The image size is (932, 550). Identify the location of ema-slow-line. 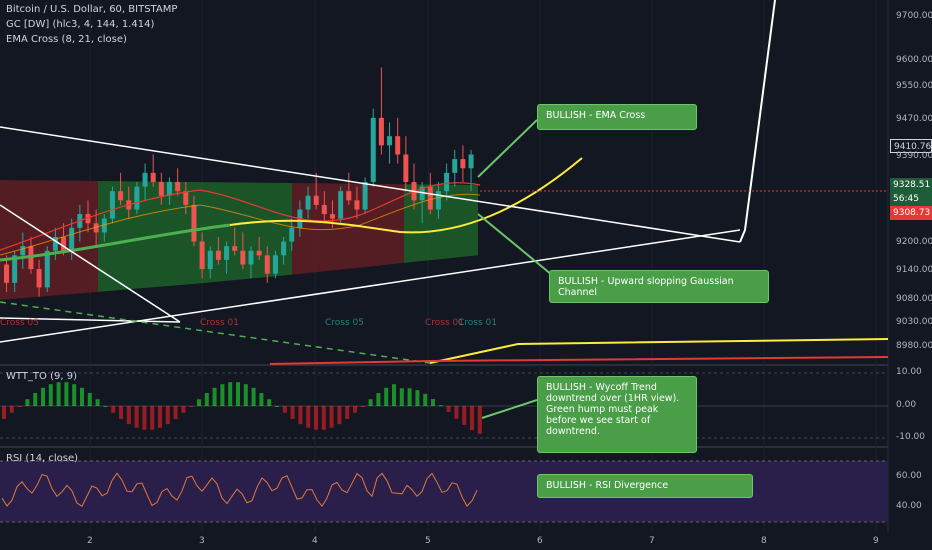
(240, 224).